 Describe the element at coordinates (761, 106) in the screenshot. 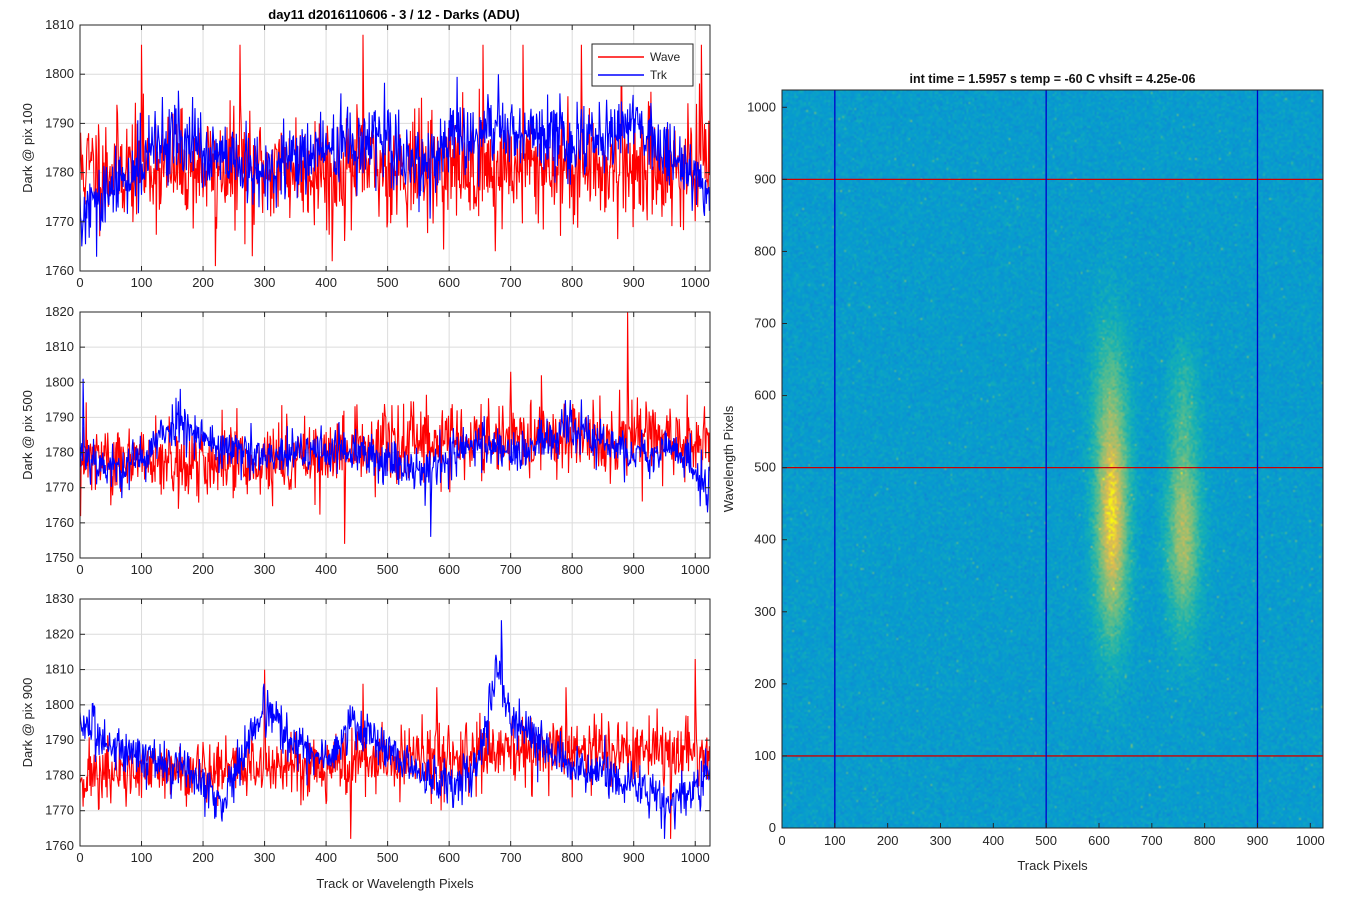

I see `y-tick-label: 1000` at that location.